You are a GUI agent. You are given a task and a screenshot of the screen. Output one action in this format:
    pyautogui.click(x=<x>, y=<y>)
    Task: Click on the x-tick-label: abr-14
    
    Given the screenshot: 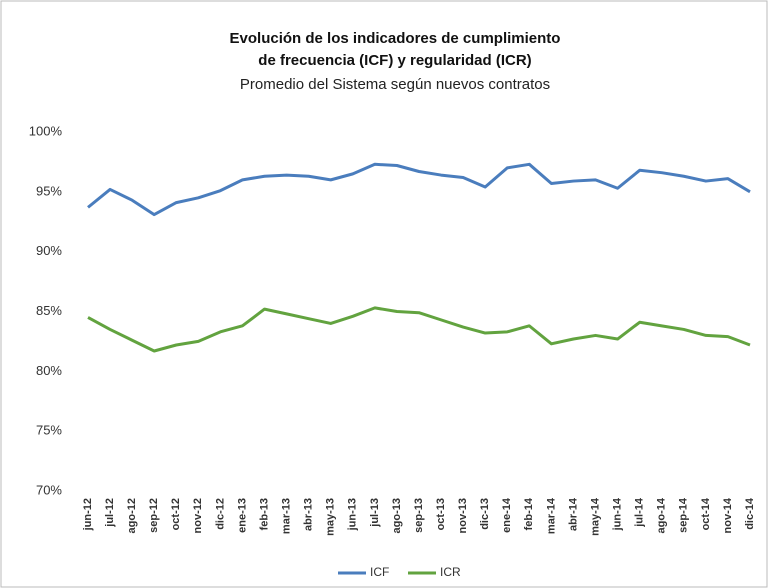 What is the action you would take?
    pyautogui.click(x=573, y=514)
    